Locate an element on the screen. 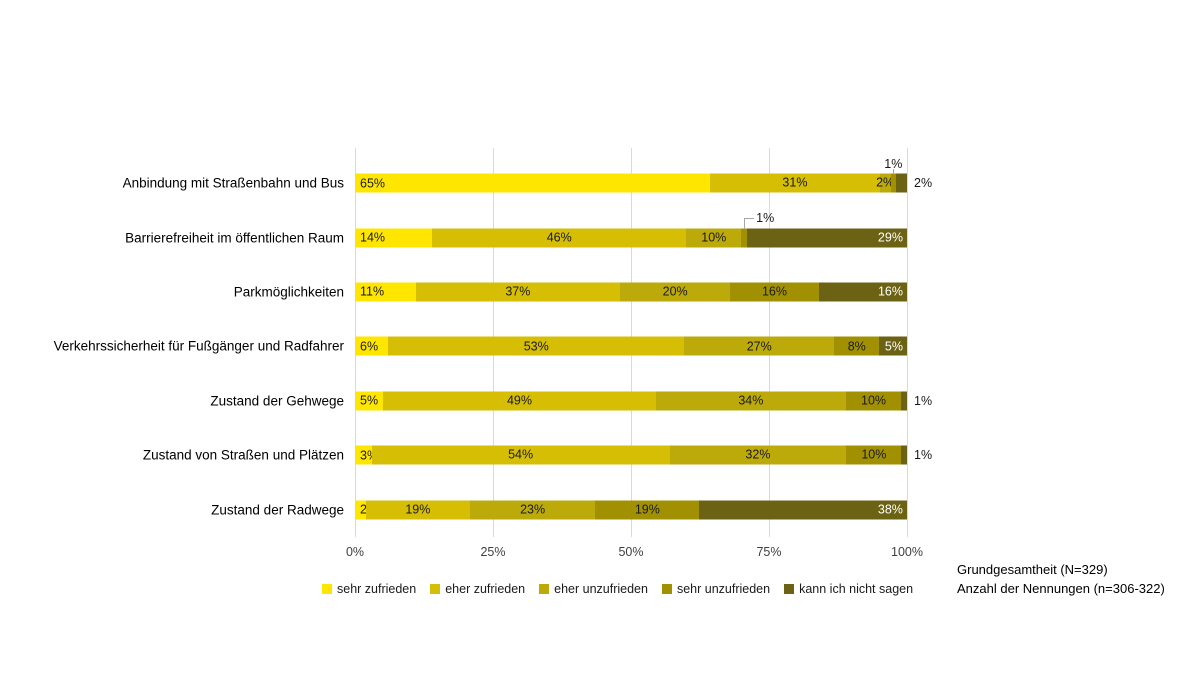 This screenshot has width=1200, height=675. value-label: 38% is located at coordinates (890, 509).